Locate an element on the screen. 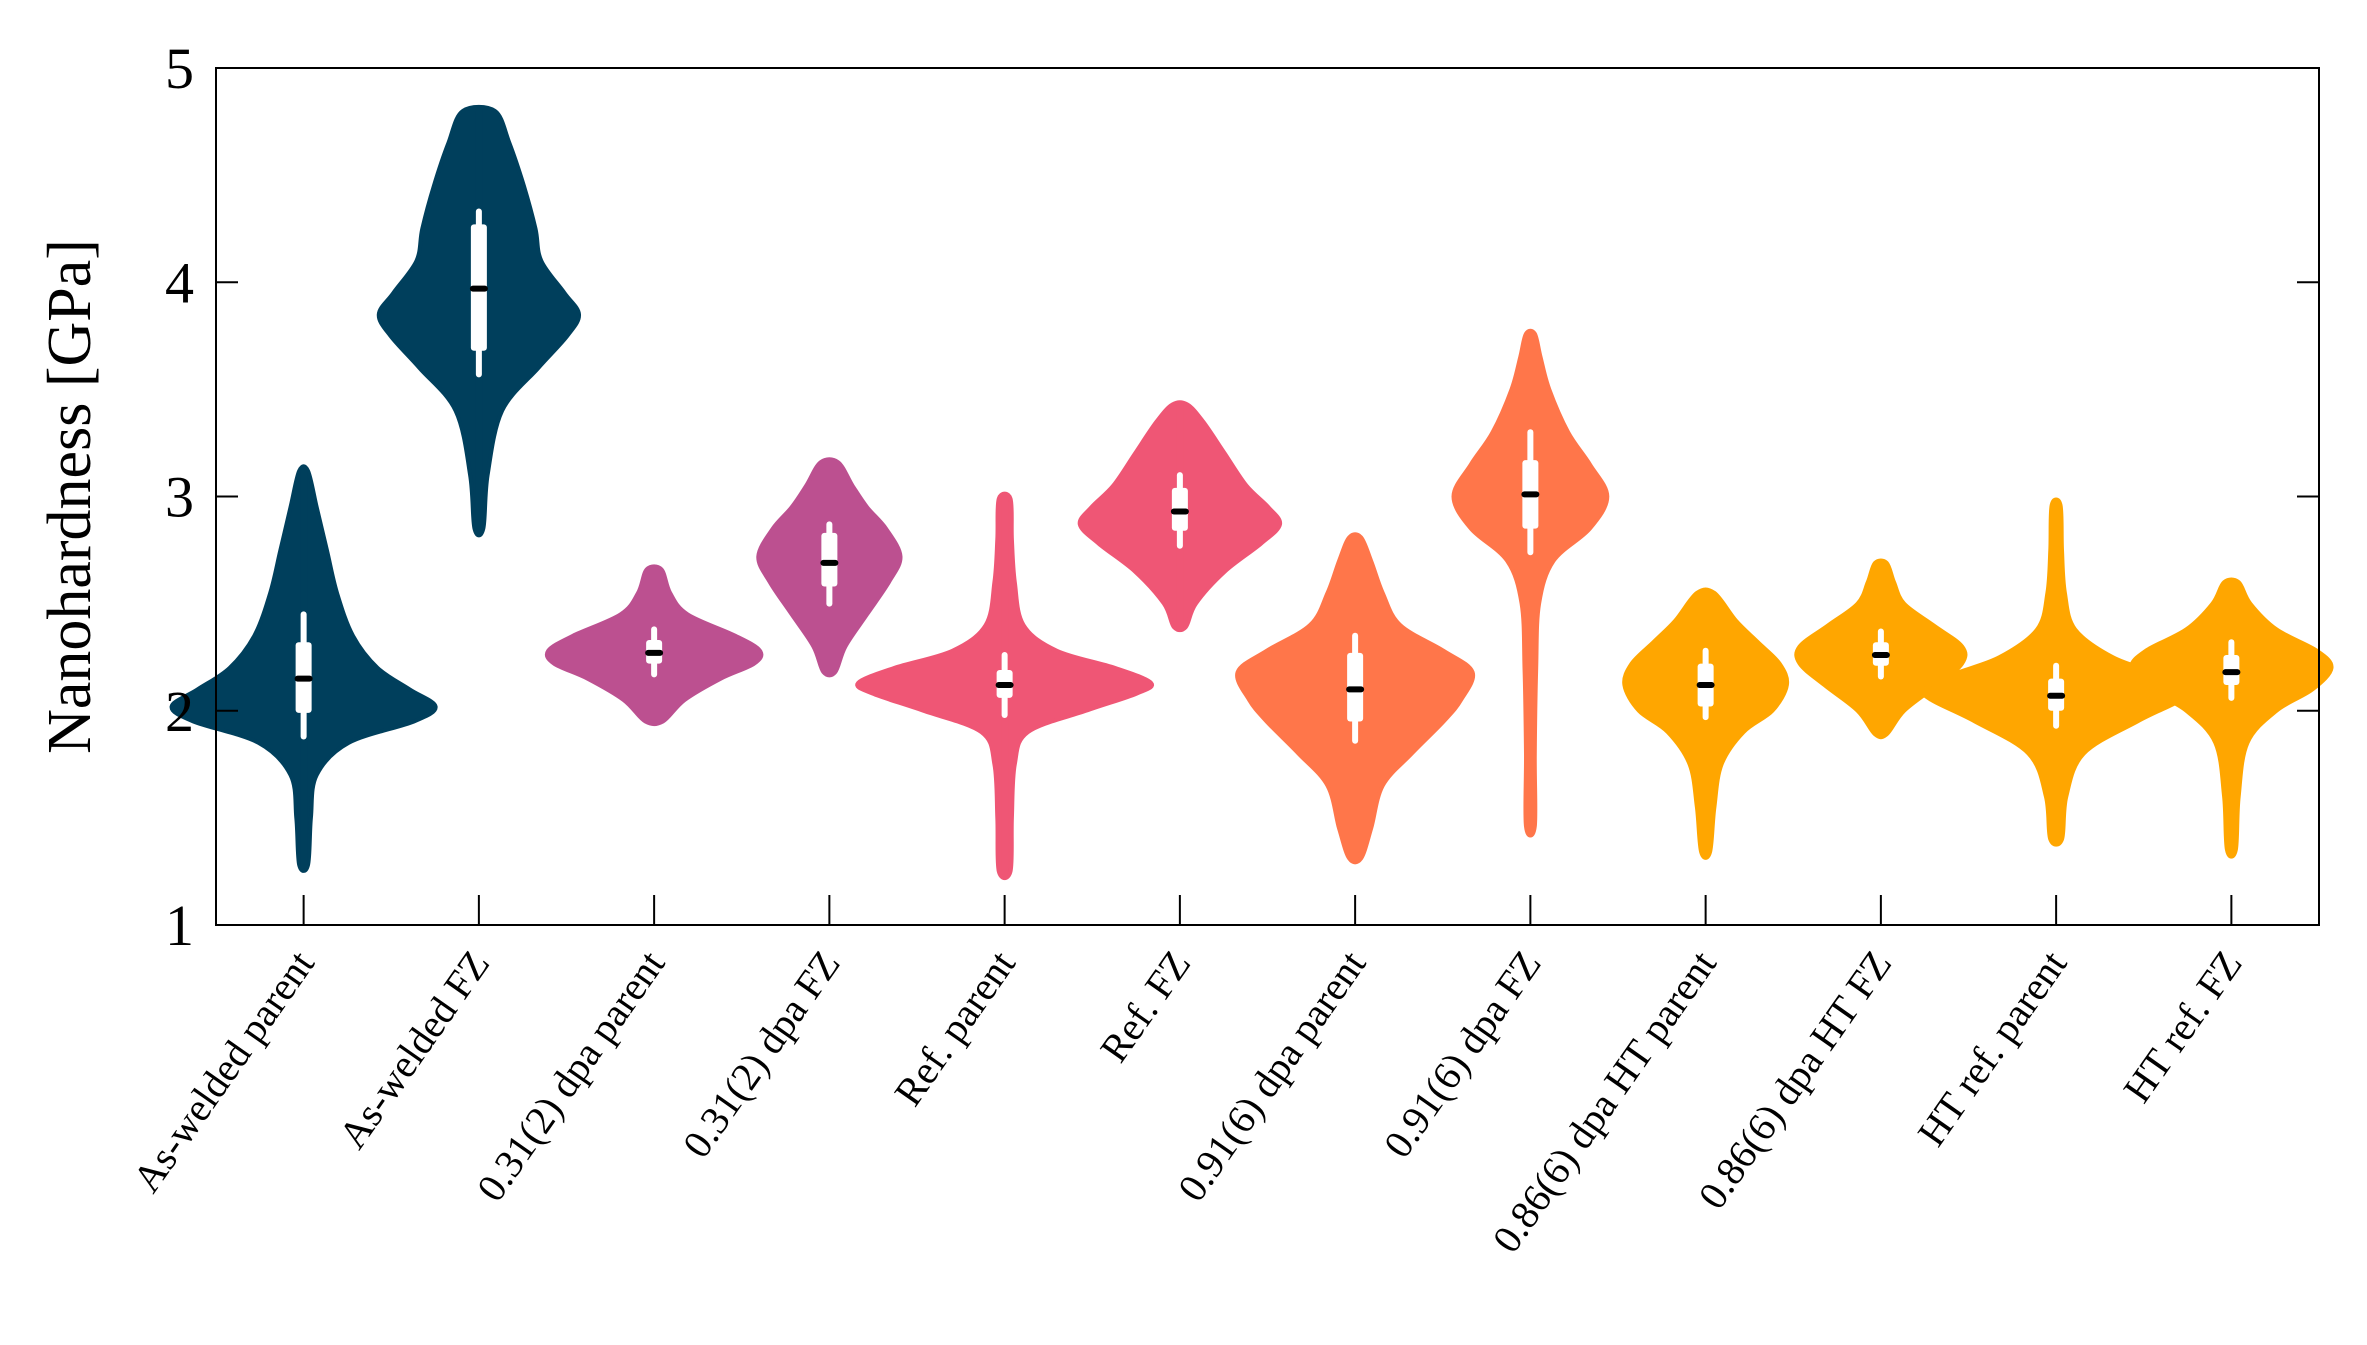 This screenshot has width=2367, height=1345. x-tick-label: 0.31(2) dpa parent is located at coordinates (571, 1075).